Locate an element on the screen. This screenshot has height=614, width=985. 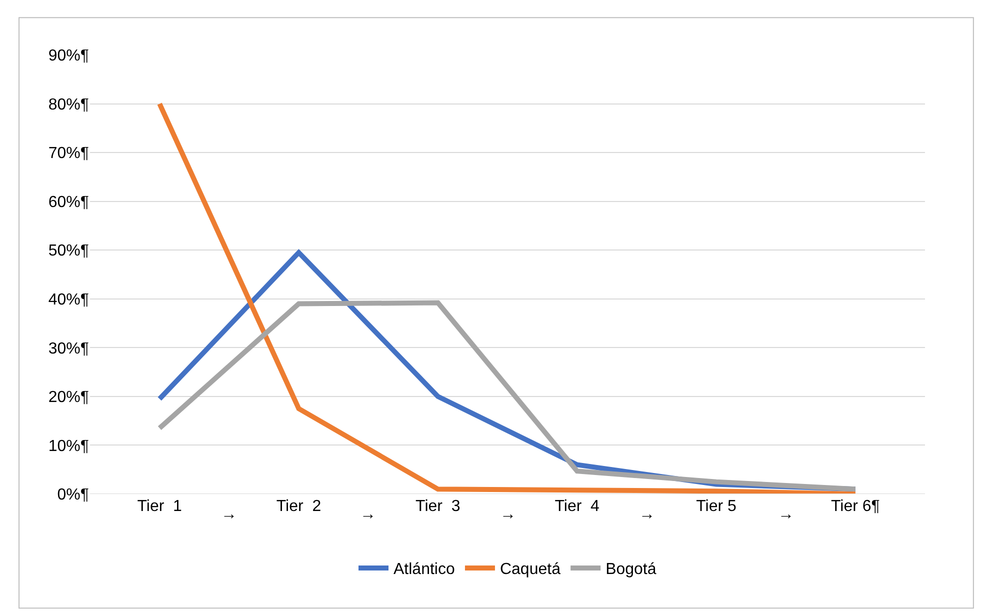
legend-label: Bogotá is located at coordinates (631, 569).